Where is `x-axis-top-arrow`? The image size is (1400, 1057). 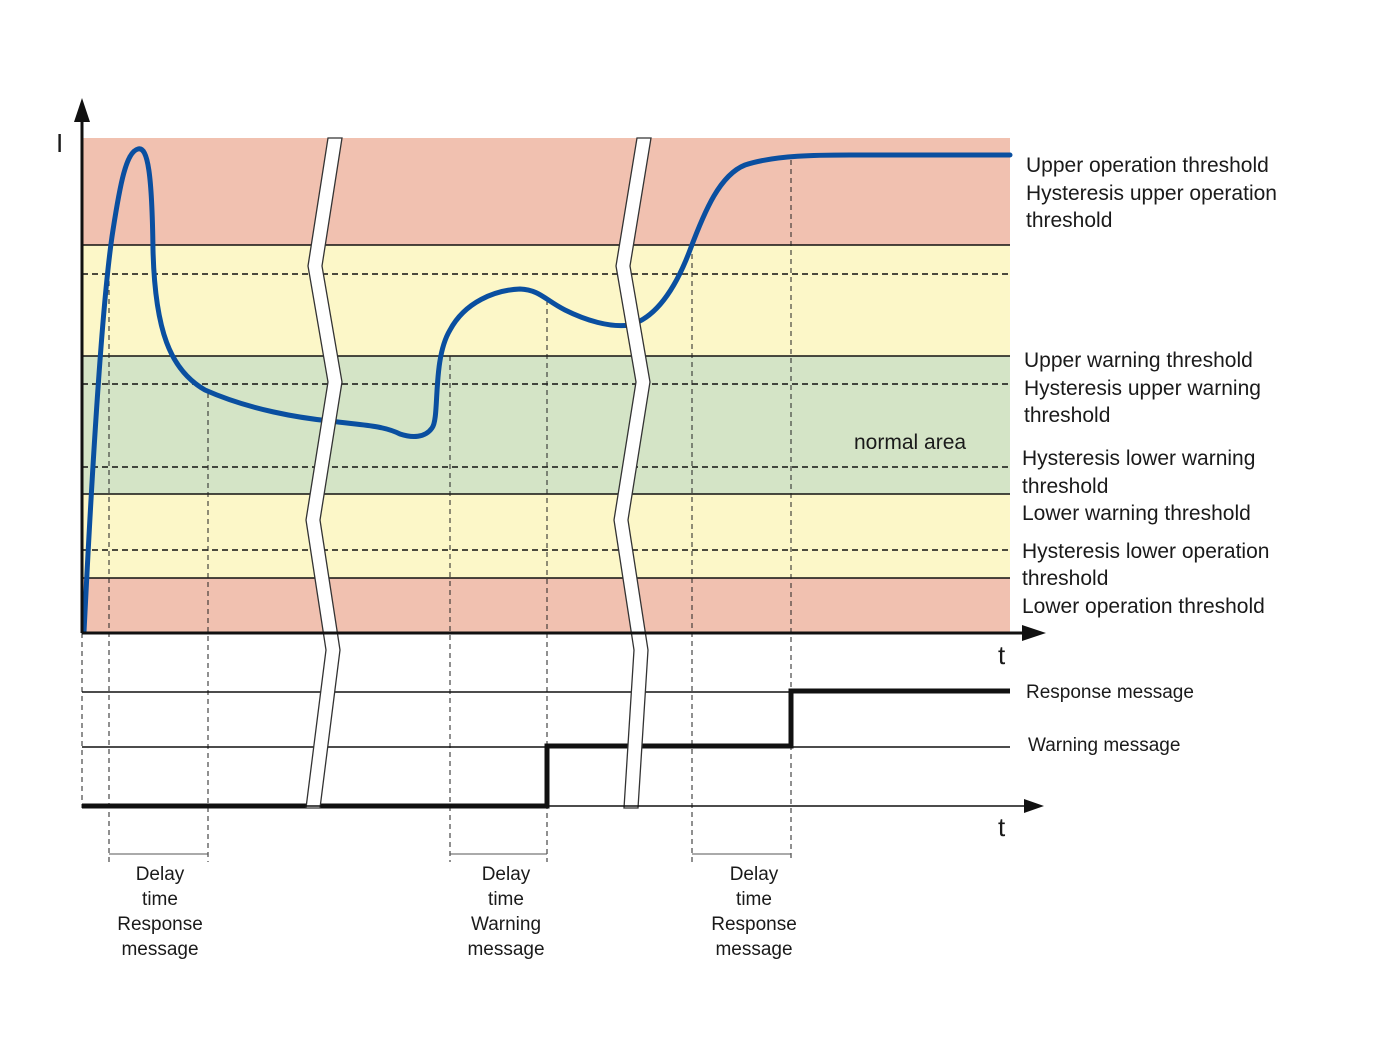
x-axis-top-arrow is located at coordinates (1034, 633).